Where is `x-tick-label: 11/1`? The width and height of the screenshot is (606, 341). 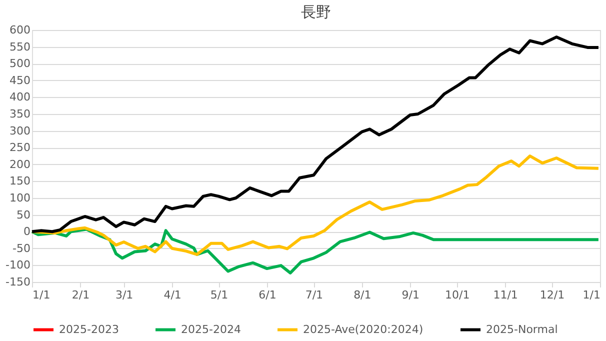
x-tick-label: 11/1 is located at coordinates (505, 295).